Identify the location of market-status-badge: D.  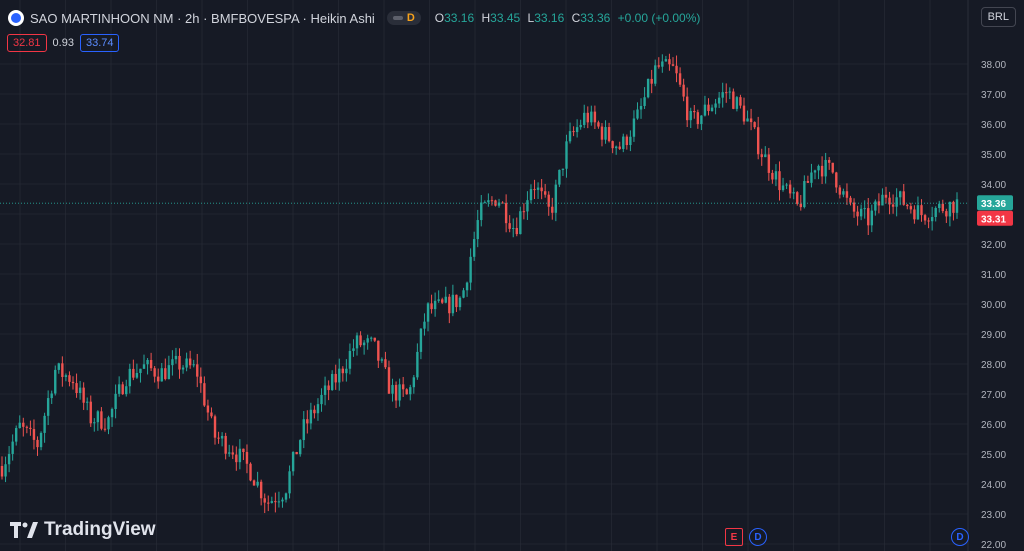
(403, 18).